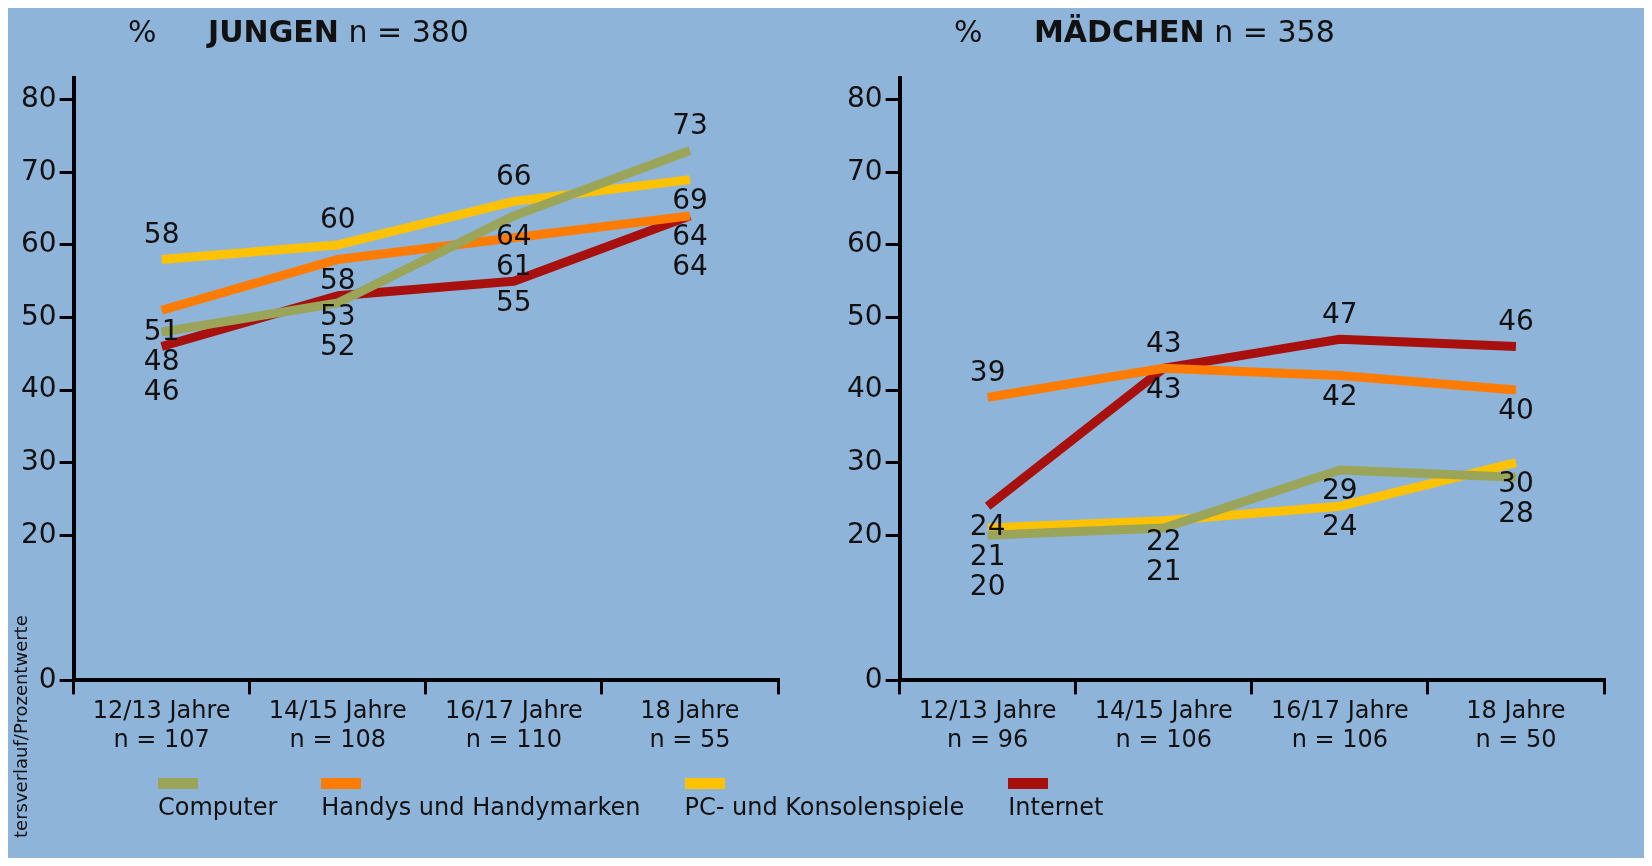 The height and width of the screenshot is (866, 1652). I want to click on x-tick-label: 14/15 Jahre n = 108, so click(337, 724).